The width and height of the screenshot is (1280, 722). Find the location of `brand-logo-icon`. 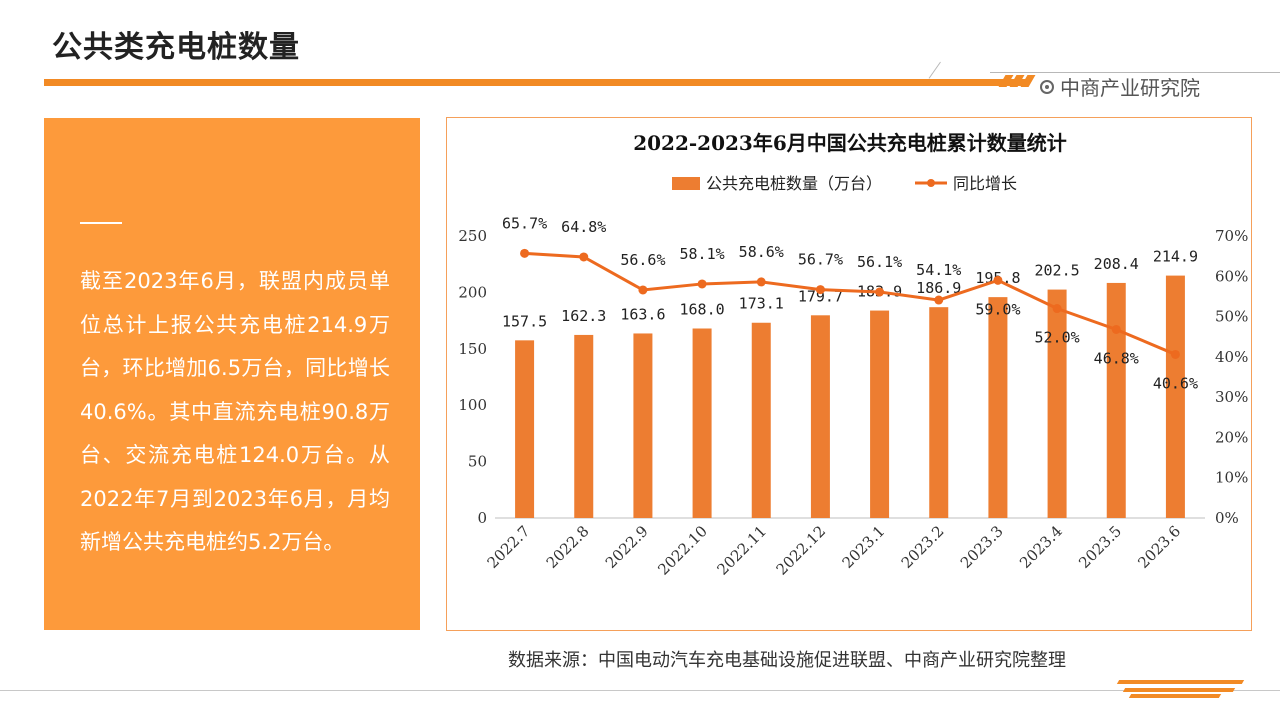

brand-logo-icon is located at coordinates (1047, 86).